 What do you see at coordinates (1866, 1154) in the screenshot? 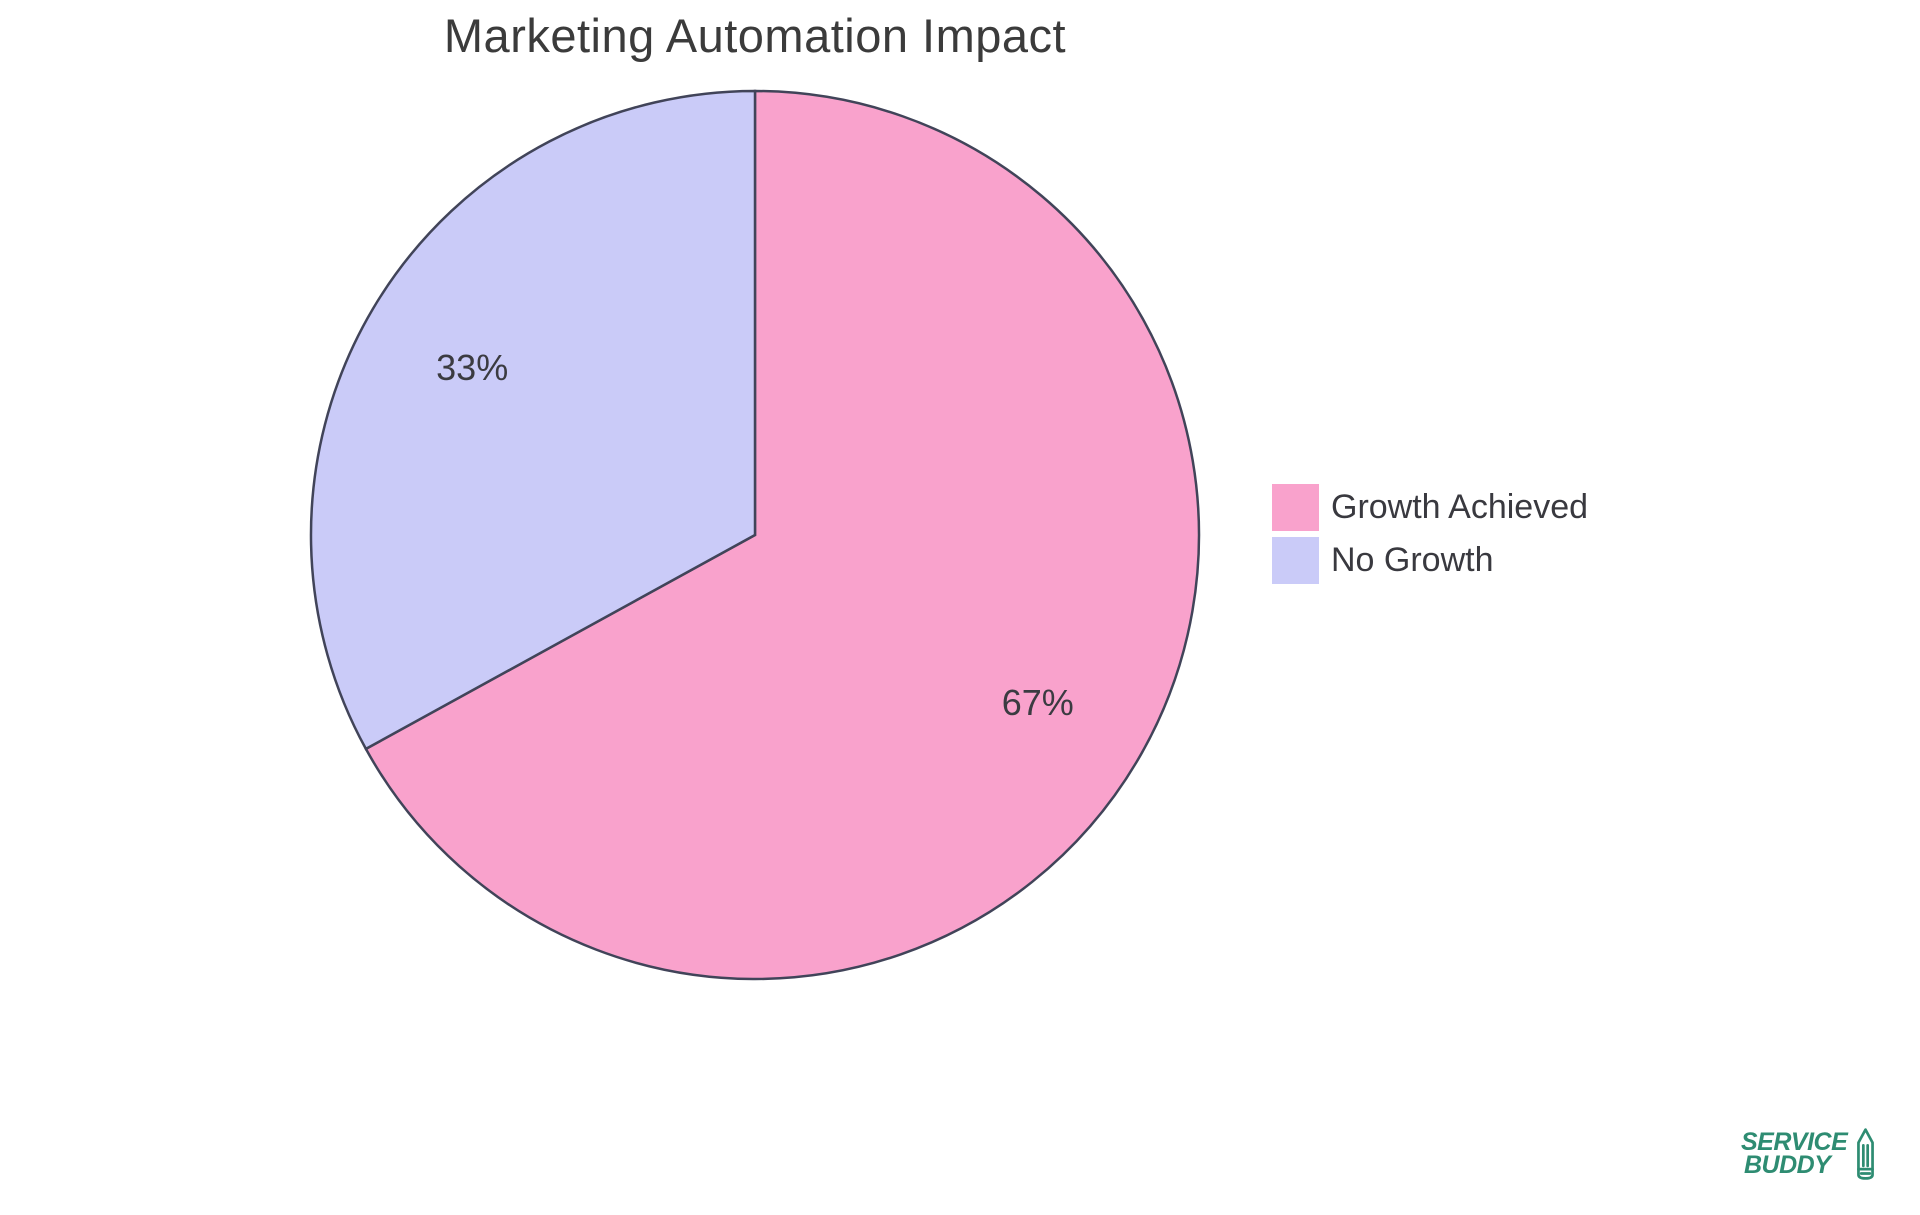
I see `pencil-icon` at bounding box center [1866, 1154].